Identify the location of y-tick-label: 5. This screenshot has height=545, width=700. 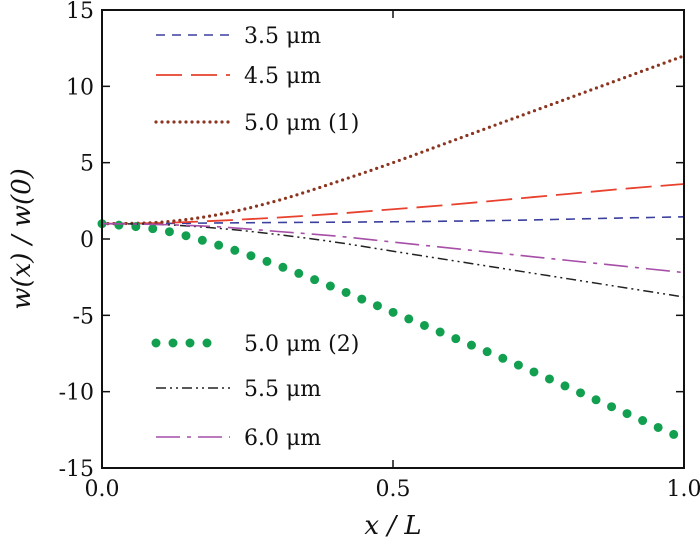
(87, 164).